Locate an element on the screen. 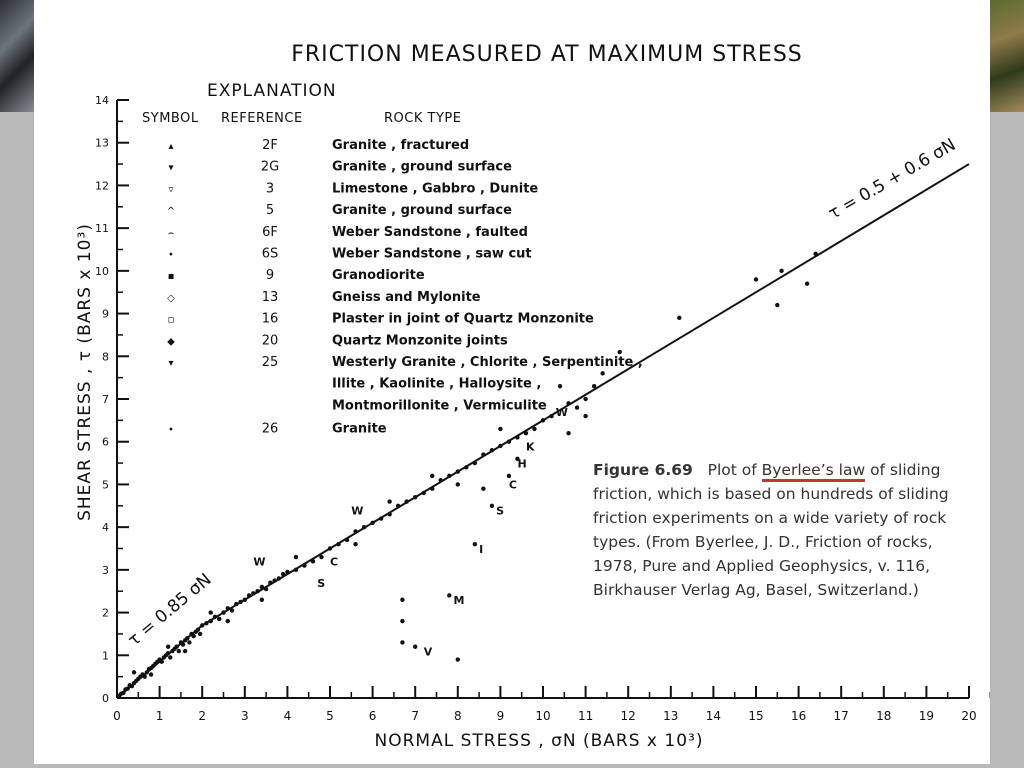  x-tick-label: 10 is located at coordinates (542, 716).